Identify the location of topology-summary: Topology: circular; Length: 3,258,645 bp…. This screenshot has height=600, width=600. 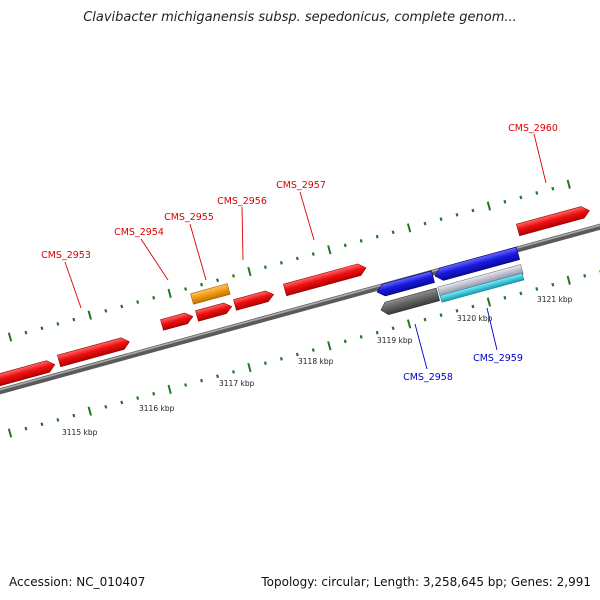
(426, 582).